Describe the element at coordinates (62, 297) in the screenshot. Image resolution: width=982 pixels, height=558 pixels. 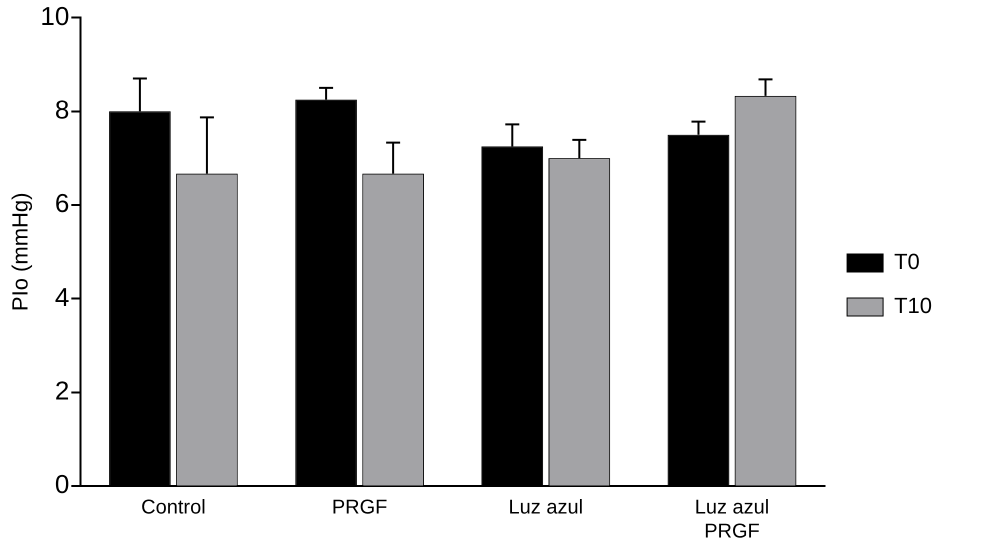
I see `y-tick-label: 4` at that location.